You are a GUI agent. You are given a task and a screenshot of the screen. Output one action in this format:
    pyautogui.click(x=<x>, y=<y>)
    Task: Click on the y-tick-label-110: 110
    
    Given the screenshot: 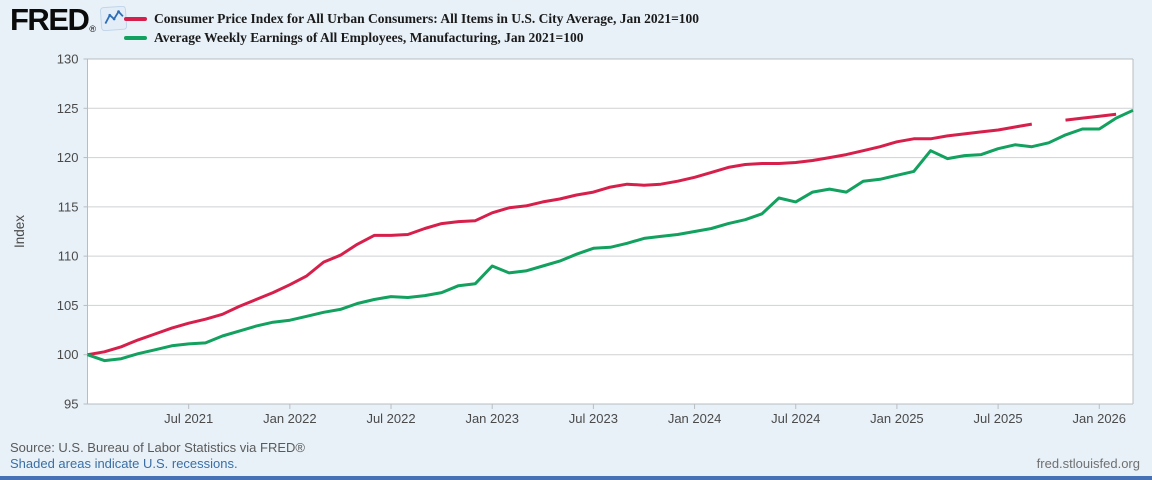 What is the action you would take?
    pyautogui.click(x=68, y=256)
    